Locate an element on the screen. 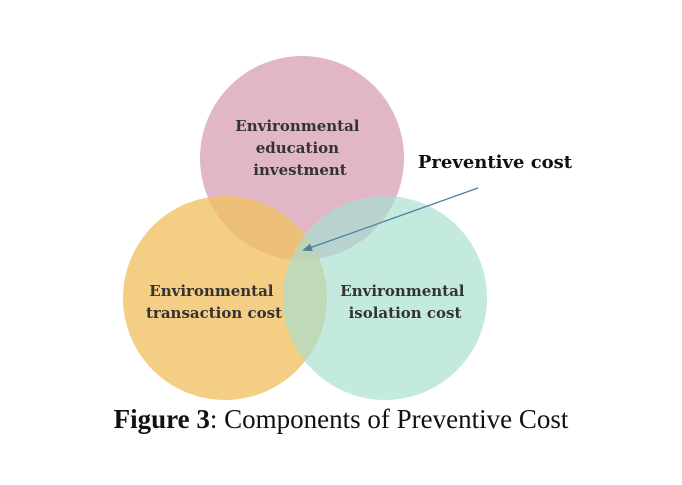 The height and width of the screenshot is (485, 682). caption-figure-number: Figure 3 is located at coordinates (161, 419).